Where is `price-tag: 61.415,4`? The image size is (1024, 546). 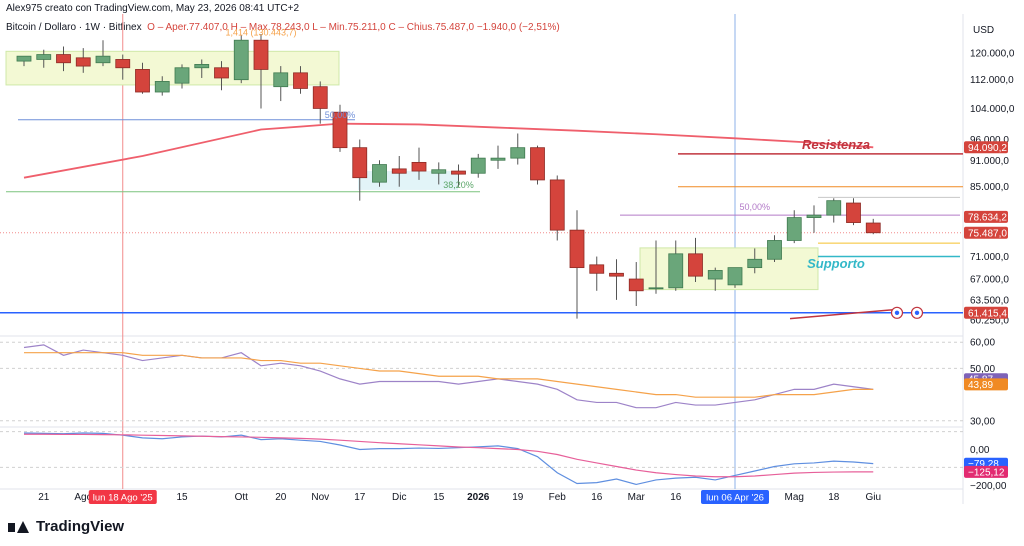 price-tag: 61.415,4 is located at coordinates (987, 313).